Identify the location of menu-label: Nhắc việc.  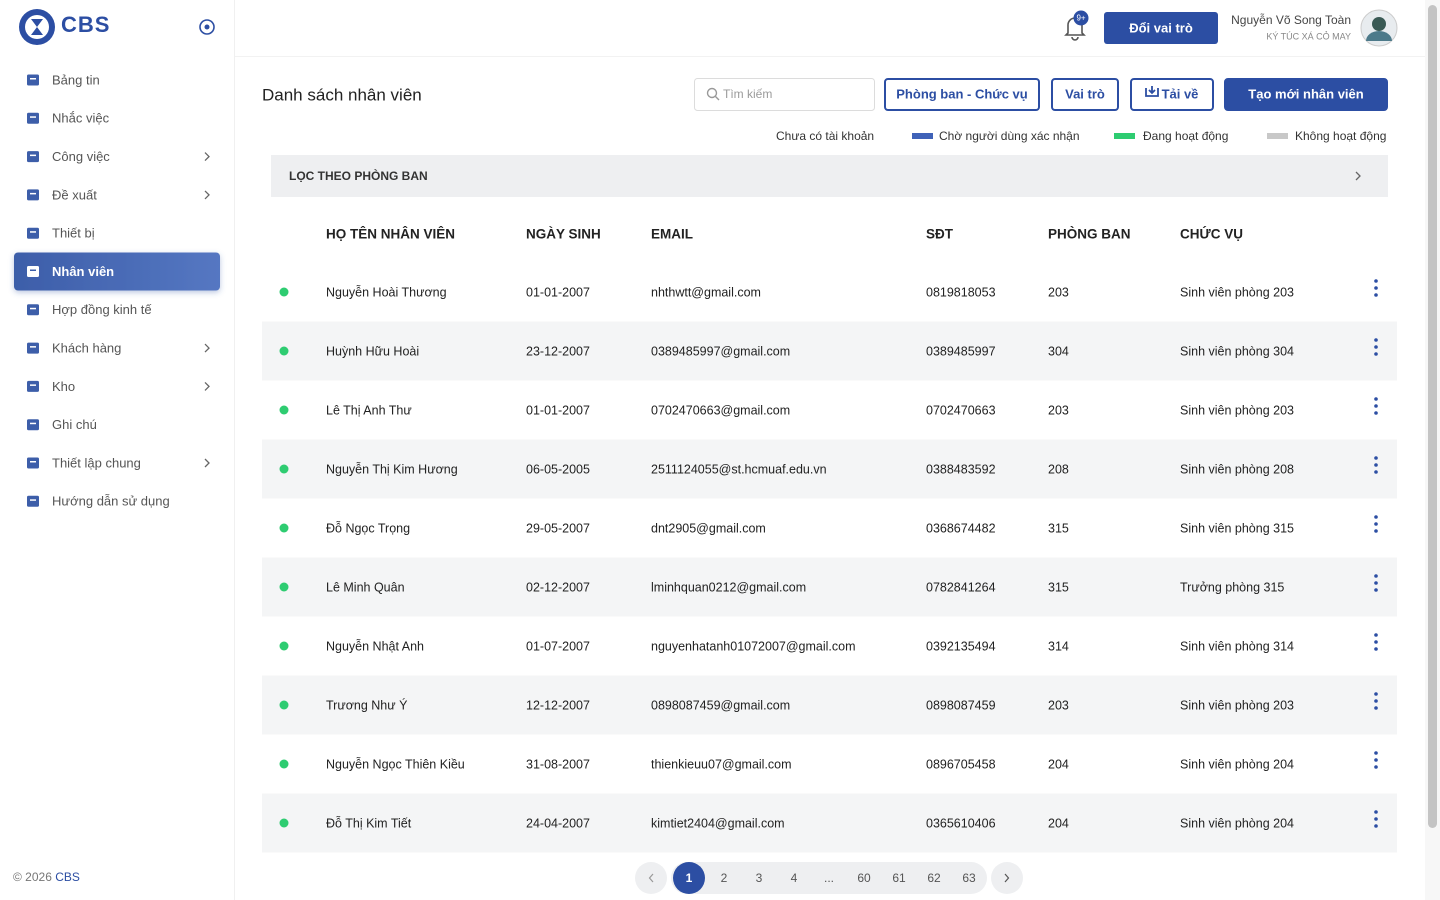
(81, 118).